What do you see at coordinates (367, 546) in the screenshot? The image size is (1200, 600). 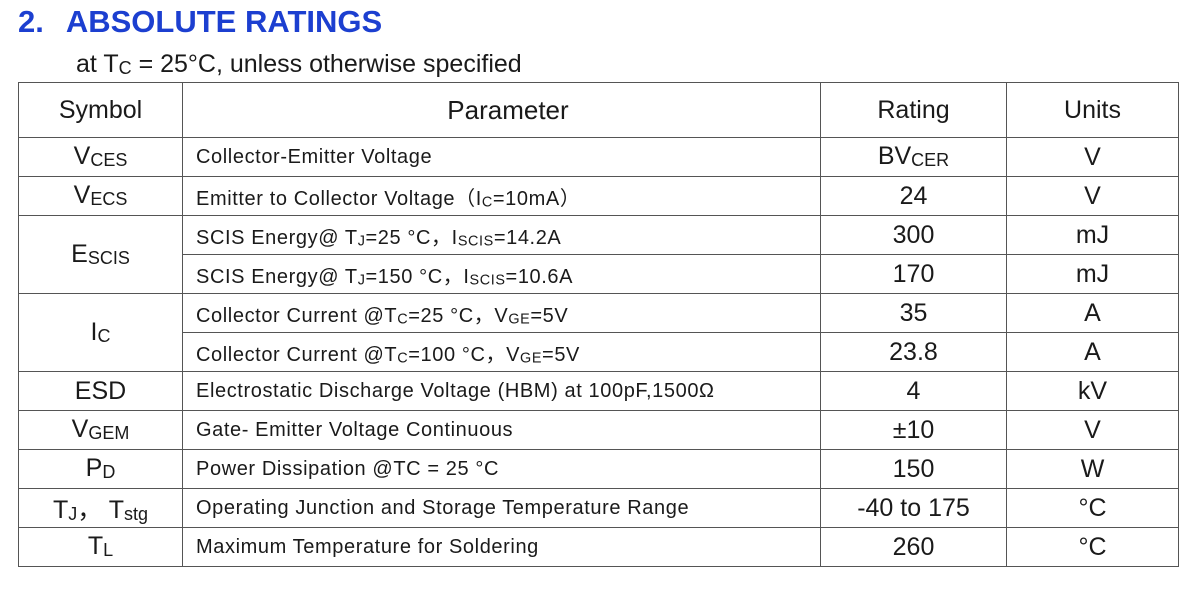 I see `text: Maximum Temperature for Soldering` at bounding box center [367, 546].